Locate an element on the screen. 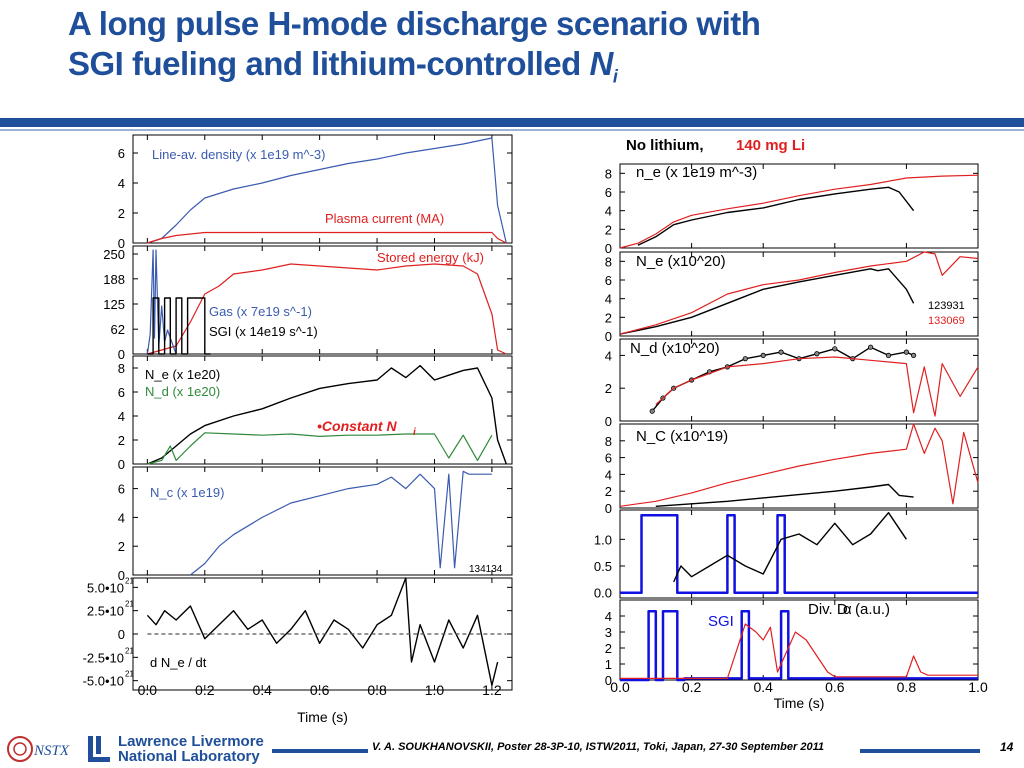 Image resolution: width=1024 pixels, height=768 pixels. left-chart-xtick-label: 0.6 is located at coordinates (320, 690).